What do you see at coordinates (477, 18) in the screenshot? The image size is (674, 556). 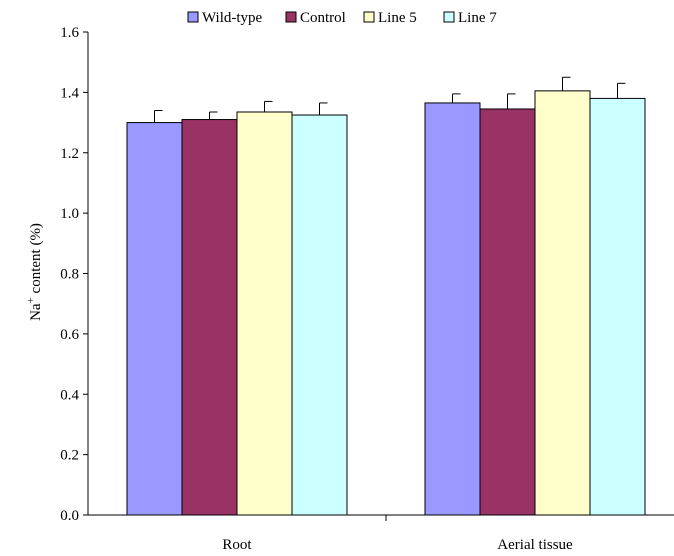 I see `legend-label: Line 7` at bounding box center [477, 18].